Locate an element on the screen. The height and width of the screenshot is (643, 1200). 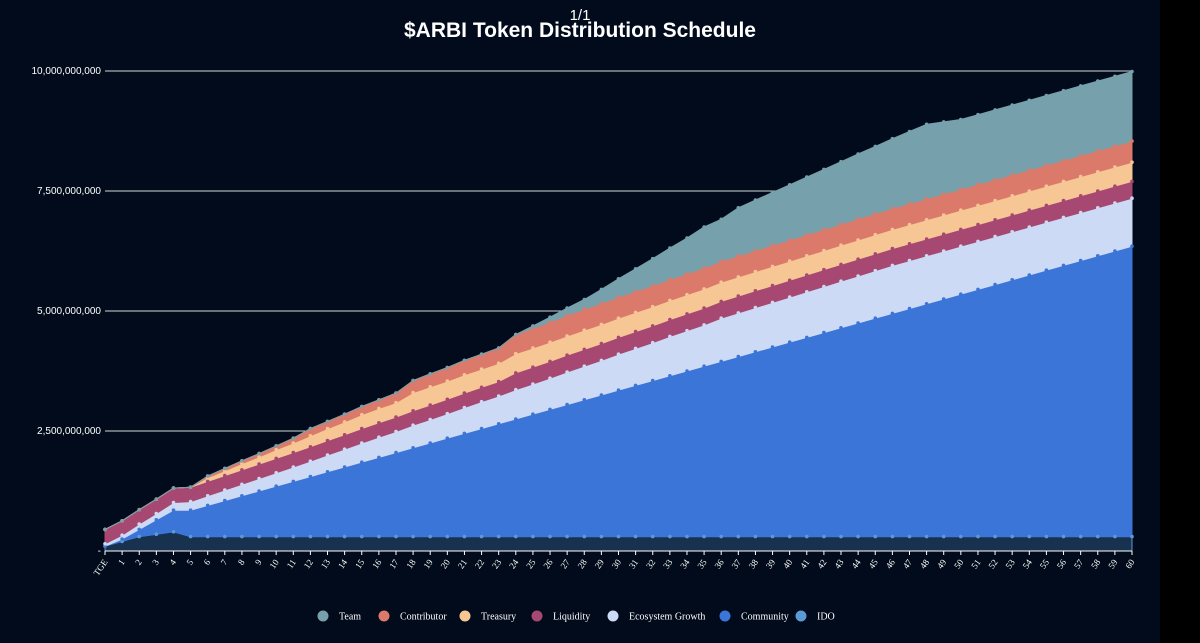
x-tick-label: 37 is located at coordinates (737, 564).